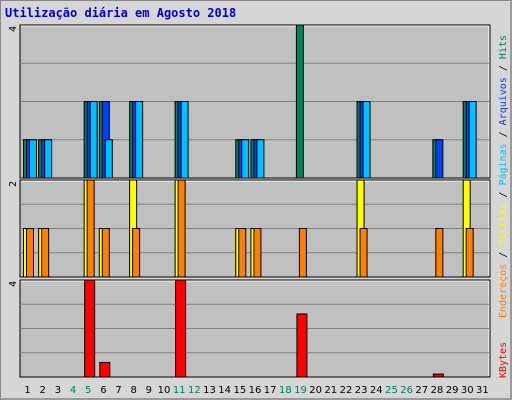  I want to click on legend-bottom: KBytes, so click(503, 360).